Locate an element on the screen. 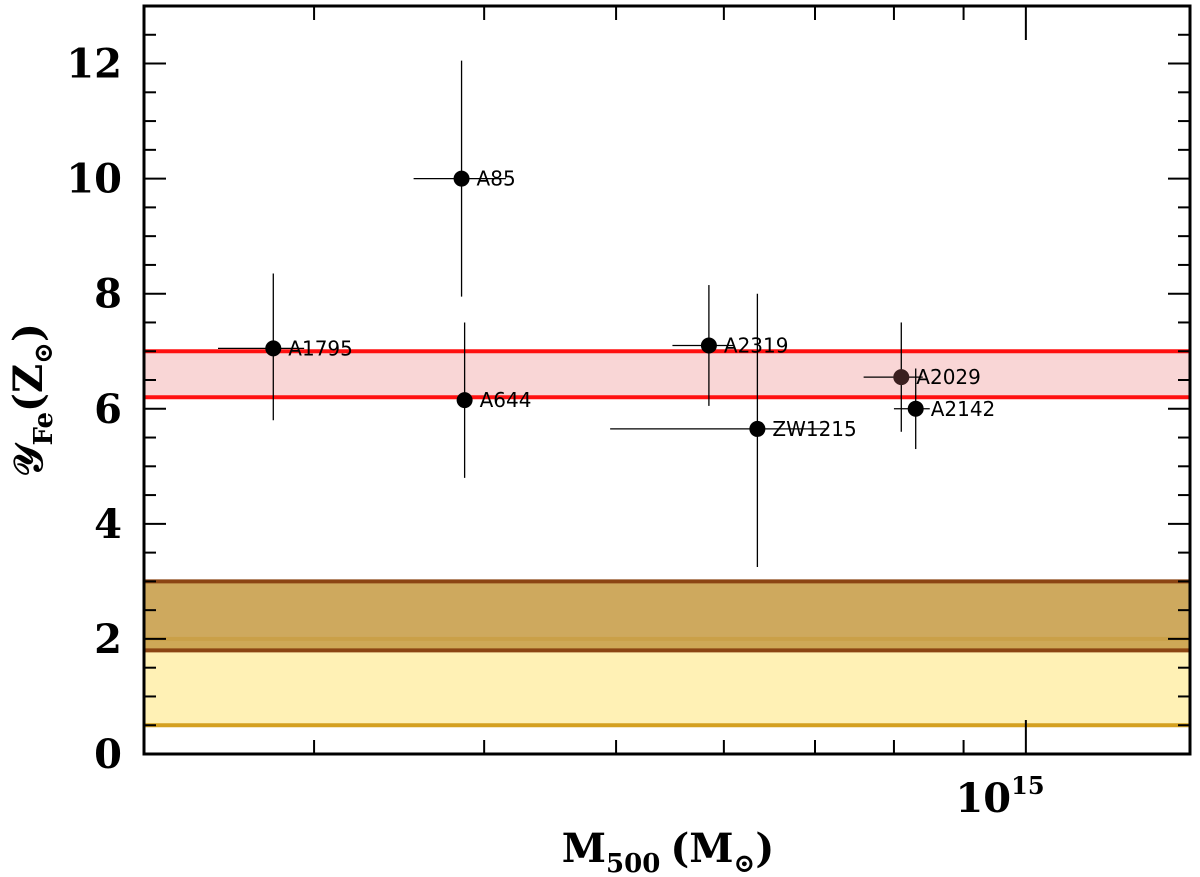 Image resolution: width=1200 pixels, height=877 pixels. x-axis-title-unit-sub: ⊙ is located at coordinates (745, 863).